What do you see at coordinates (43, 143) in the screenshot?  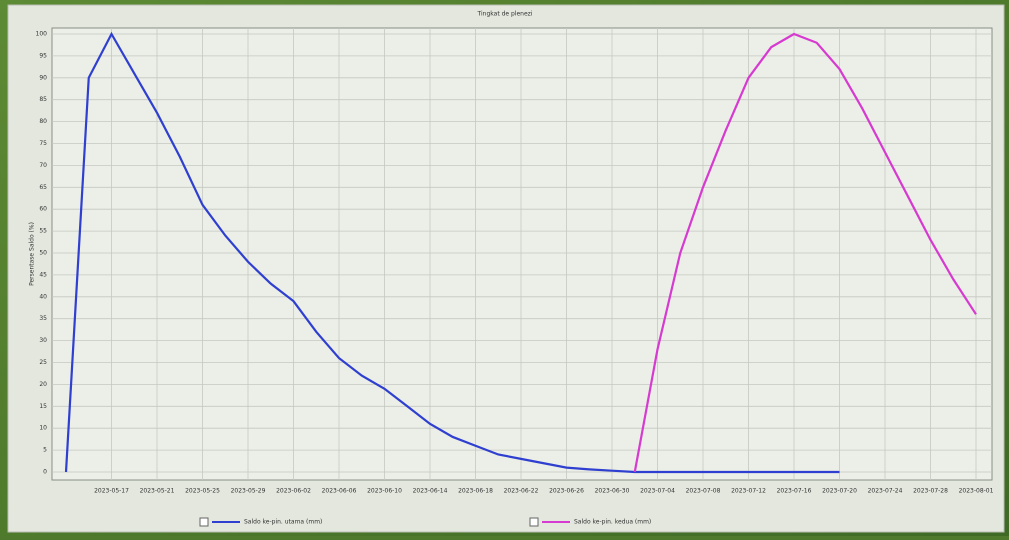 I see `y-tick-label: 75` at bounding box center [43, 143].